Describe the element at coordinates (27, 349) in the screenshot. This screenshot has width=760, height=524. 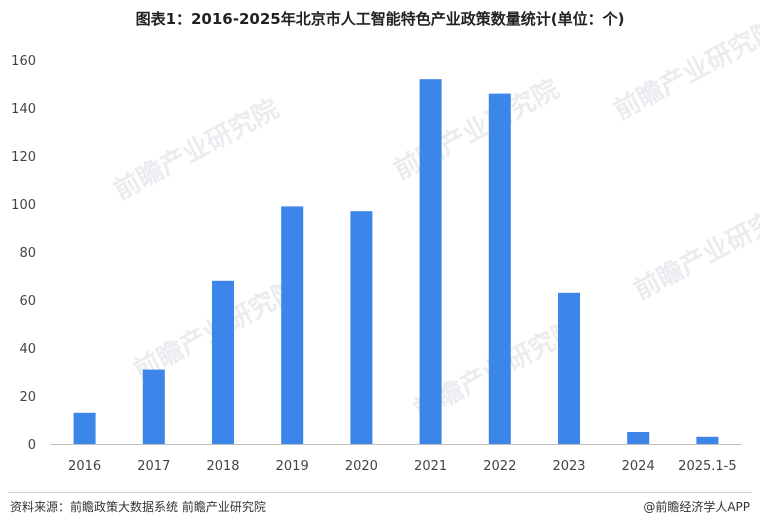
I see `y-tick-label: 40` at that location.